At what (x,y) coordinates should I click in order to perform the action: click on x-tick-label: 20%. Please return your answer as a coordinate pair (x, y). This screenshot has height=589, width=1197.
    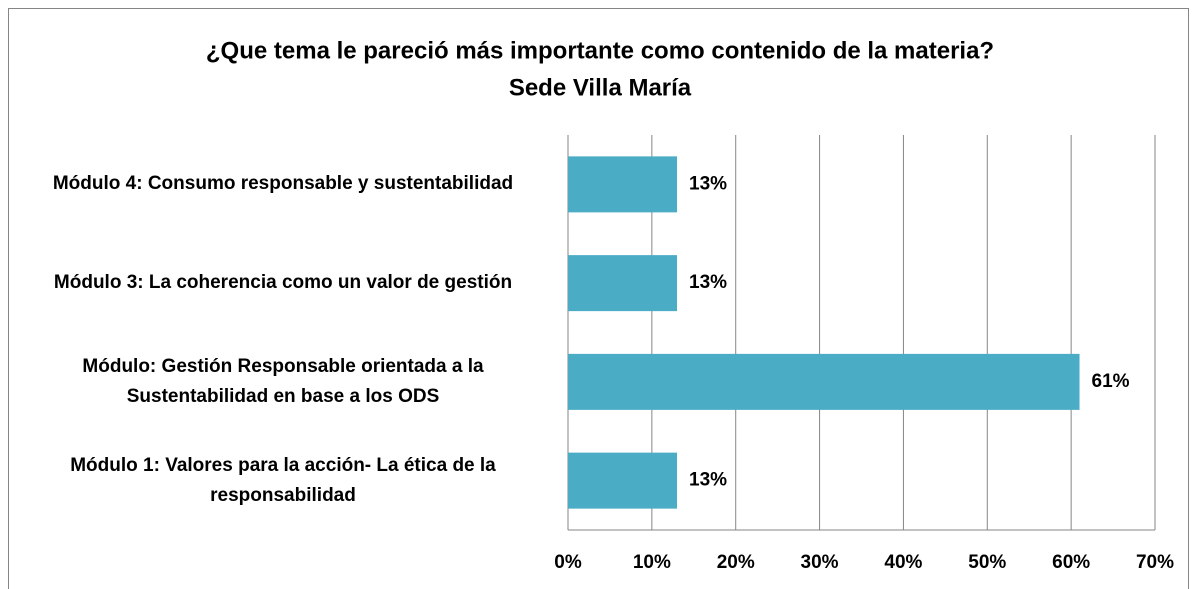
    Looking at the image, I should click on (736, 562).